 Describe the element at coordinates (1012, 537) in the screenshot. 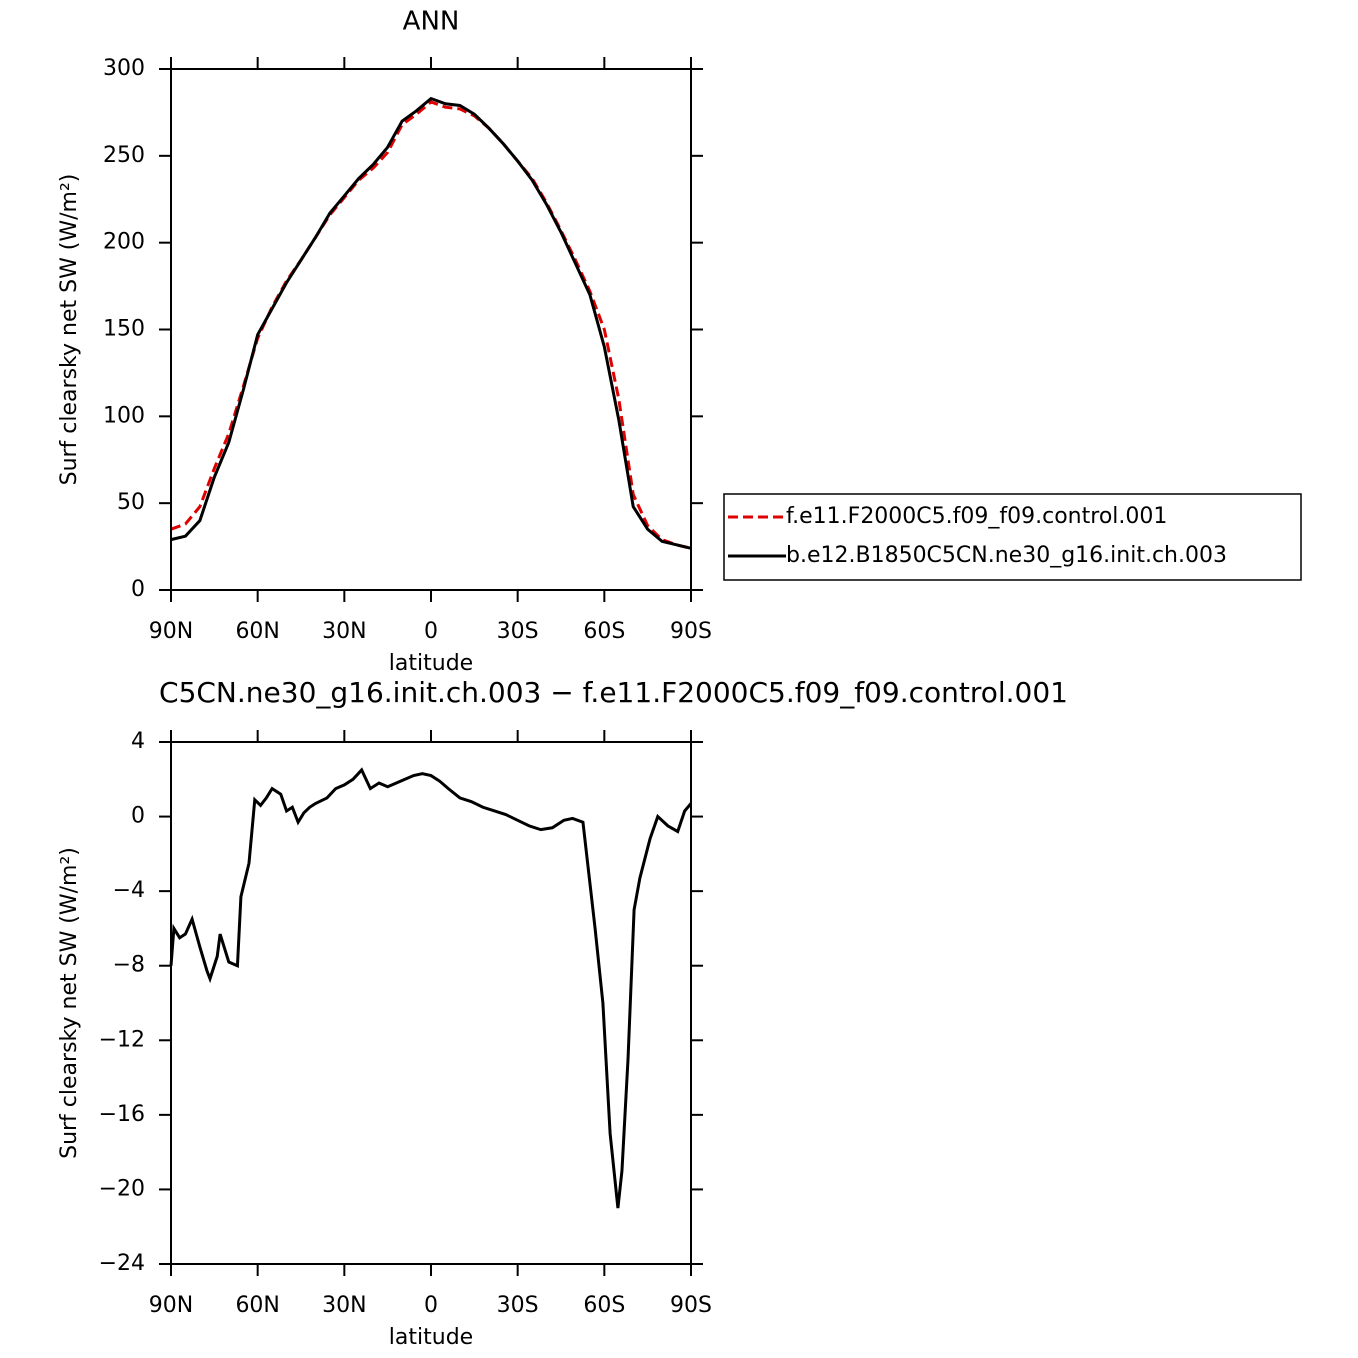

I see `legend-box` at that location.